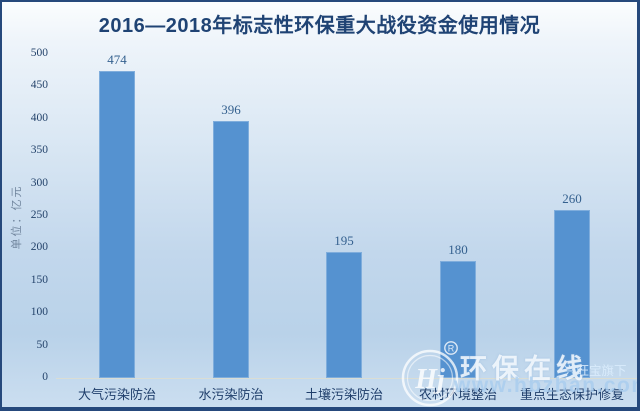 The height and width of the screenshot is (411, 640). What do you see at coordinates (39, 312) in the screenshot?
I see `y-tick-label: 100` at bounding box center [39, 312].